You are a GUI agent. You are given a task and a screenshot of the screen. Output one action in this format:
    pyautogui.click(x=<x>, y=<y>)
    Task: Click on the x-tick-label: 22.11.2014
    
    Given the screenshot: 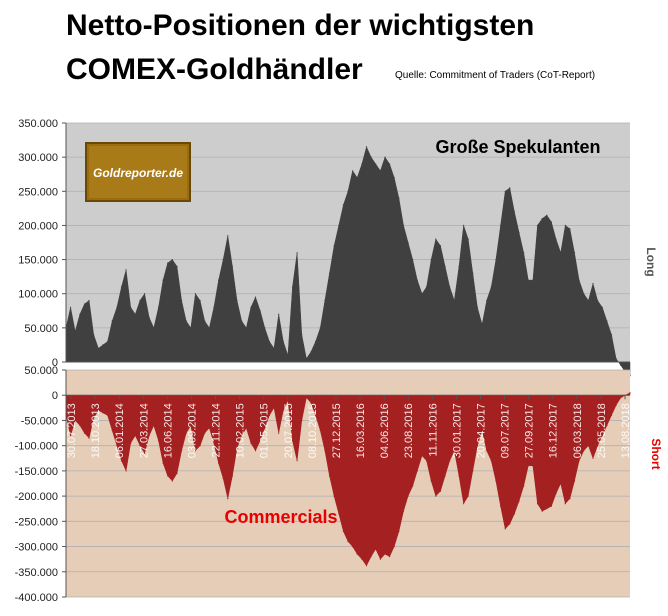 What is the action you would take?
    pyautogui.click(x=217, y=430)
    